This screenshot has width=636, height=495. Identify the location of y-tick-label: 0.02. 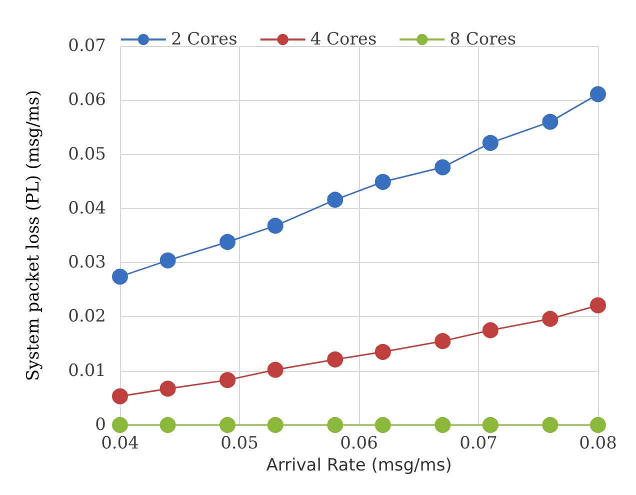
(87, 316).